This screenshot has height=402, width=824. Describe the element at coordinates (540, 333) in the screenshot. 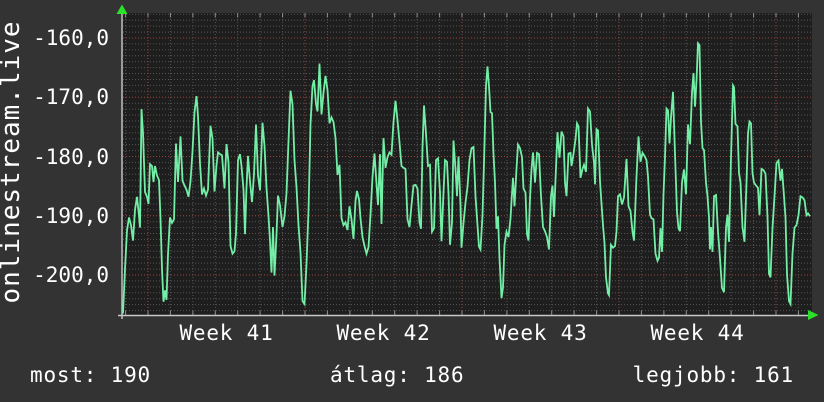

I see `x-axis-tick-label: Week 43` at that location.